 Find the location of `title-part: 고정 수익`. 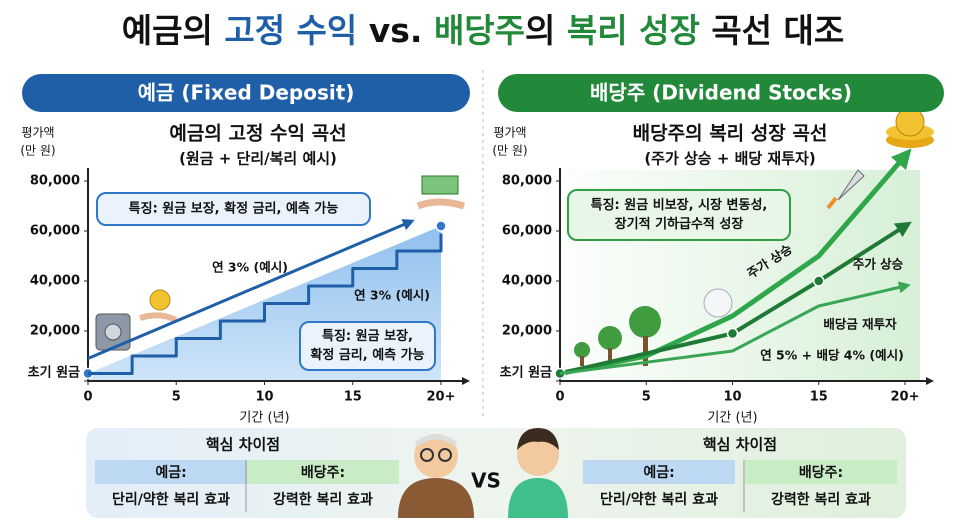

title-part: 고정 수익 is located at coordinates (290, 30).